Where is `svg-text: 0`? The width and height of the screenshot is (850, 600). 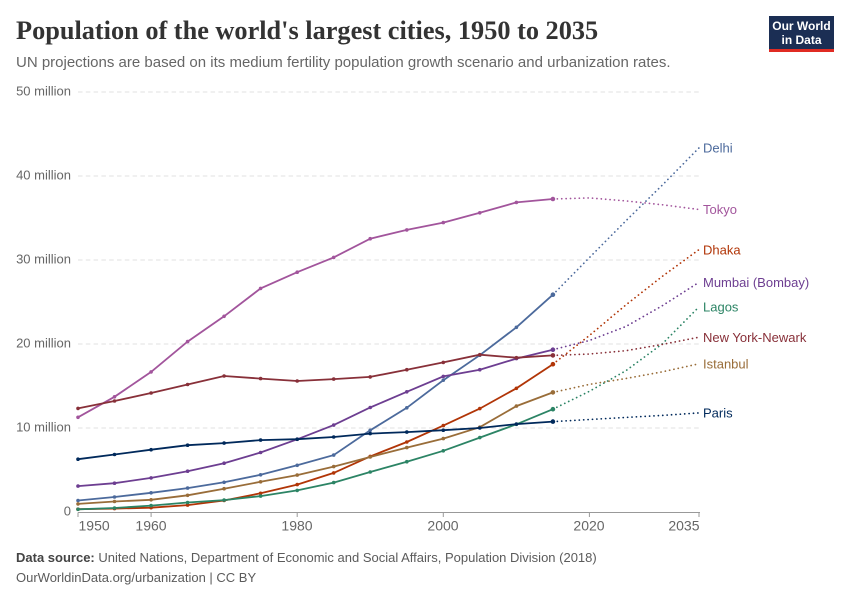 svg-text: 0 is located at coordinates (67, 511).